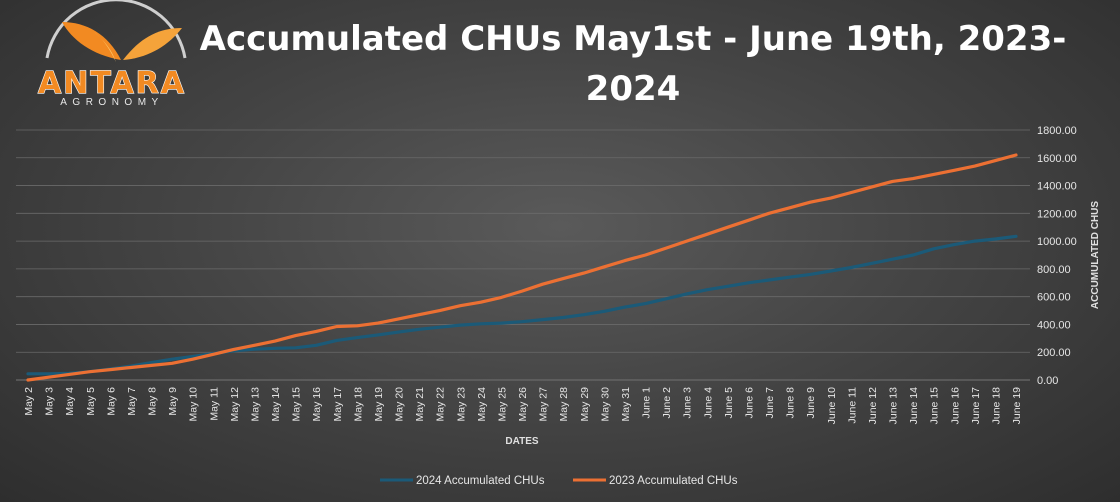 Image resolution: width=1120 pixels, height=502 pixels. I want to click on y-axis-title: ACCUMULATED CHUS, so click(1095, 255).